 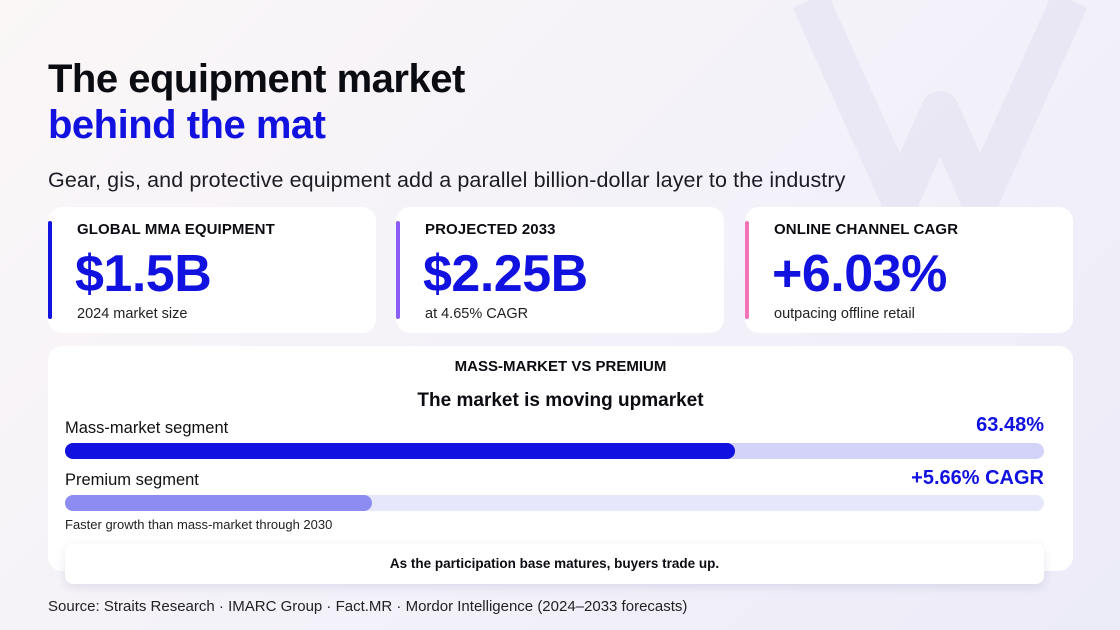 What do you see at coordinates (490, 229) in the screenshot?
I see `stat-card-label: PROJECTED 2033` at bounding box center [490, 229].